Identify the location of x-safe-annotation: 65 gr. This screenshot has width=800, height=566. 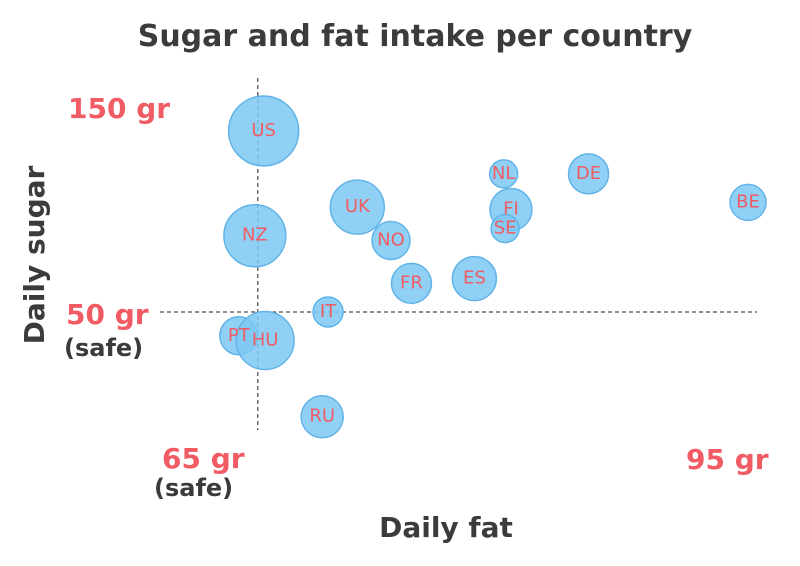
(203, 458).